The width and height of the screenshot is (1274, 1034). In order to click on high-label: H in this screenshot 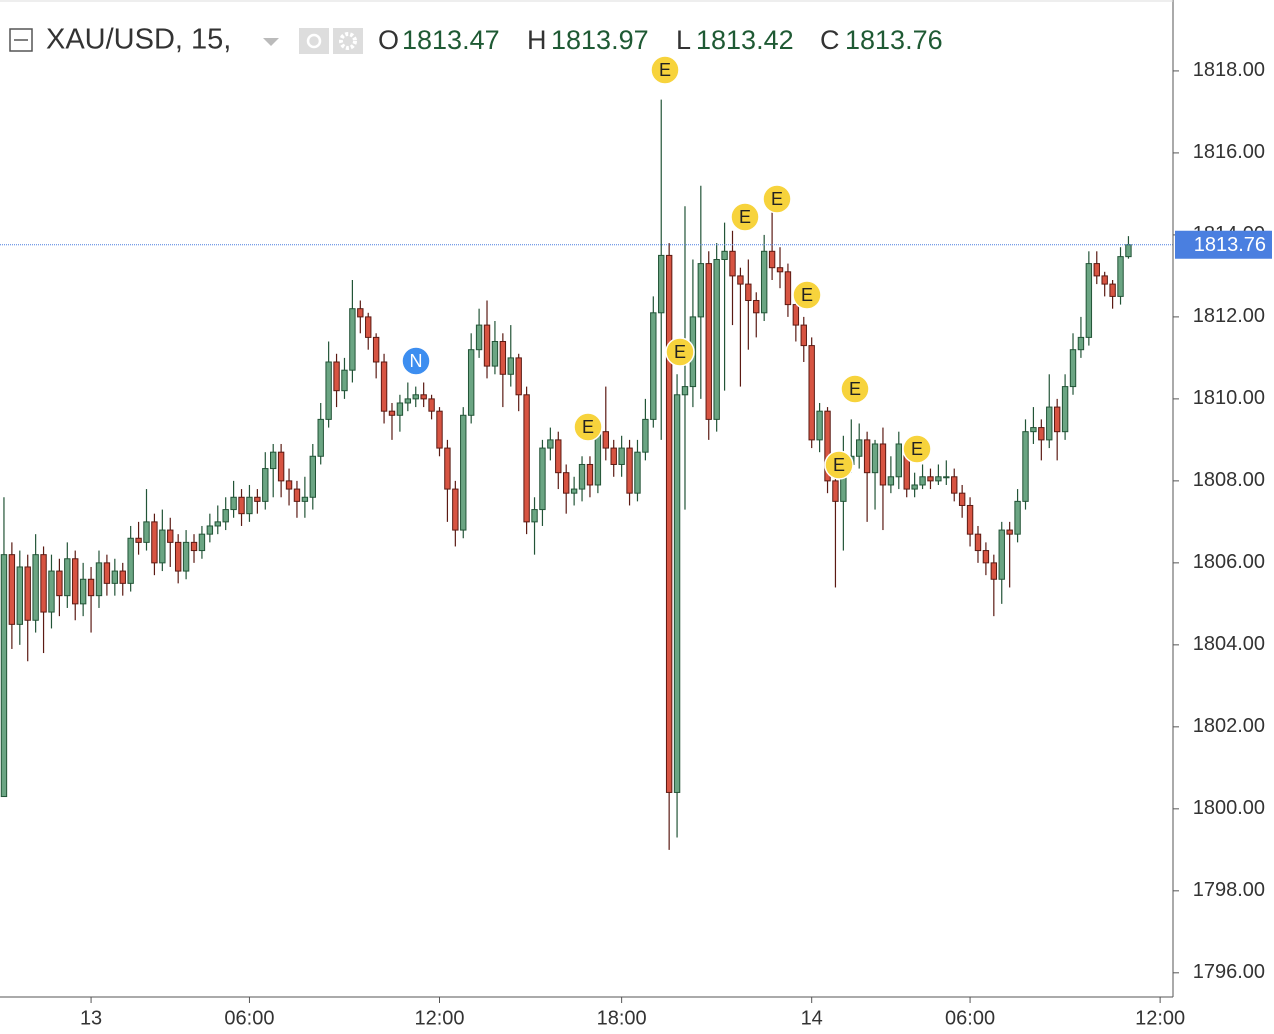, I will do `click(537, 40)`.